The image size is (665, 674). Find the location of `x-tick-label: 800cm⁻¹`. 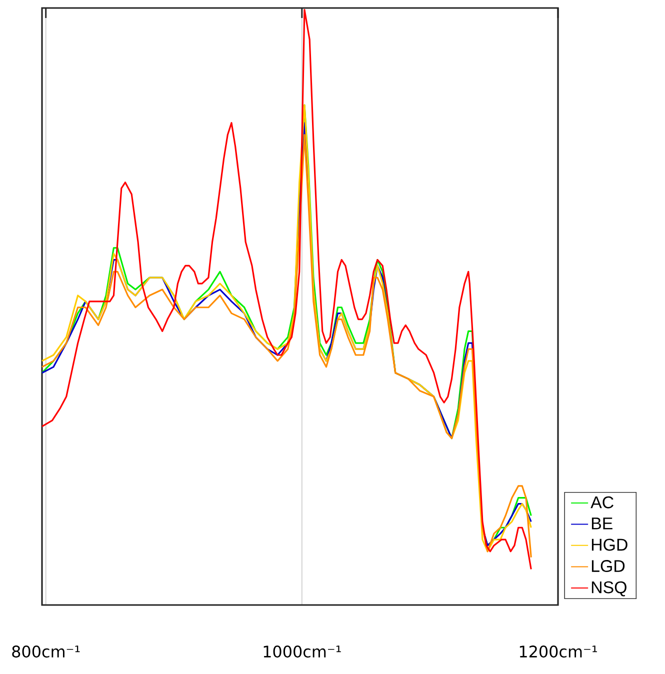

x-tick-label: 800cm⁻¹ is located at coordinates (46, 652).